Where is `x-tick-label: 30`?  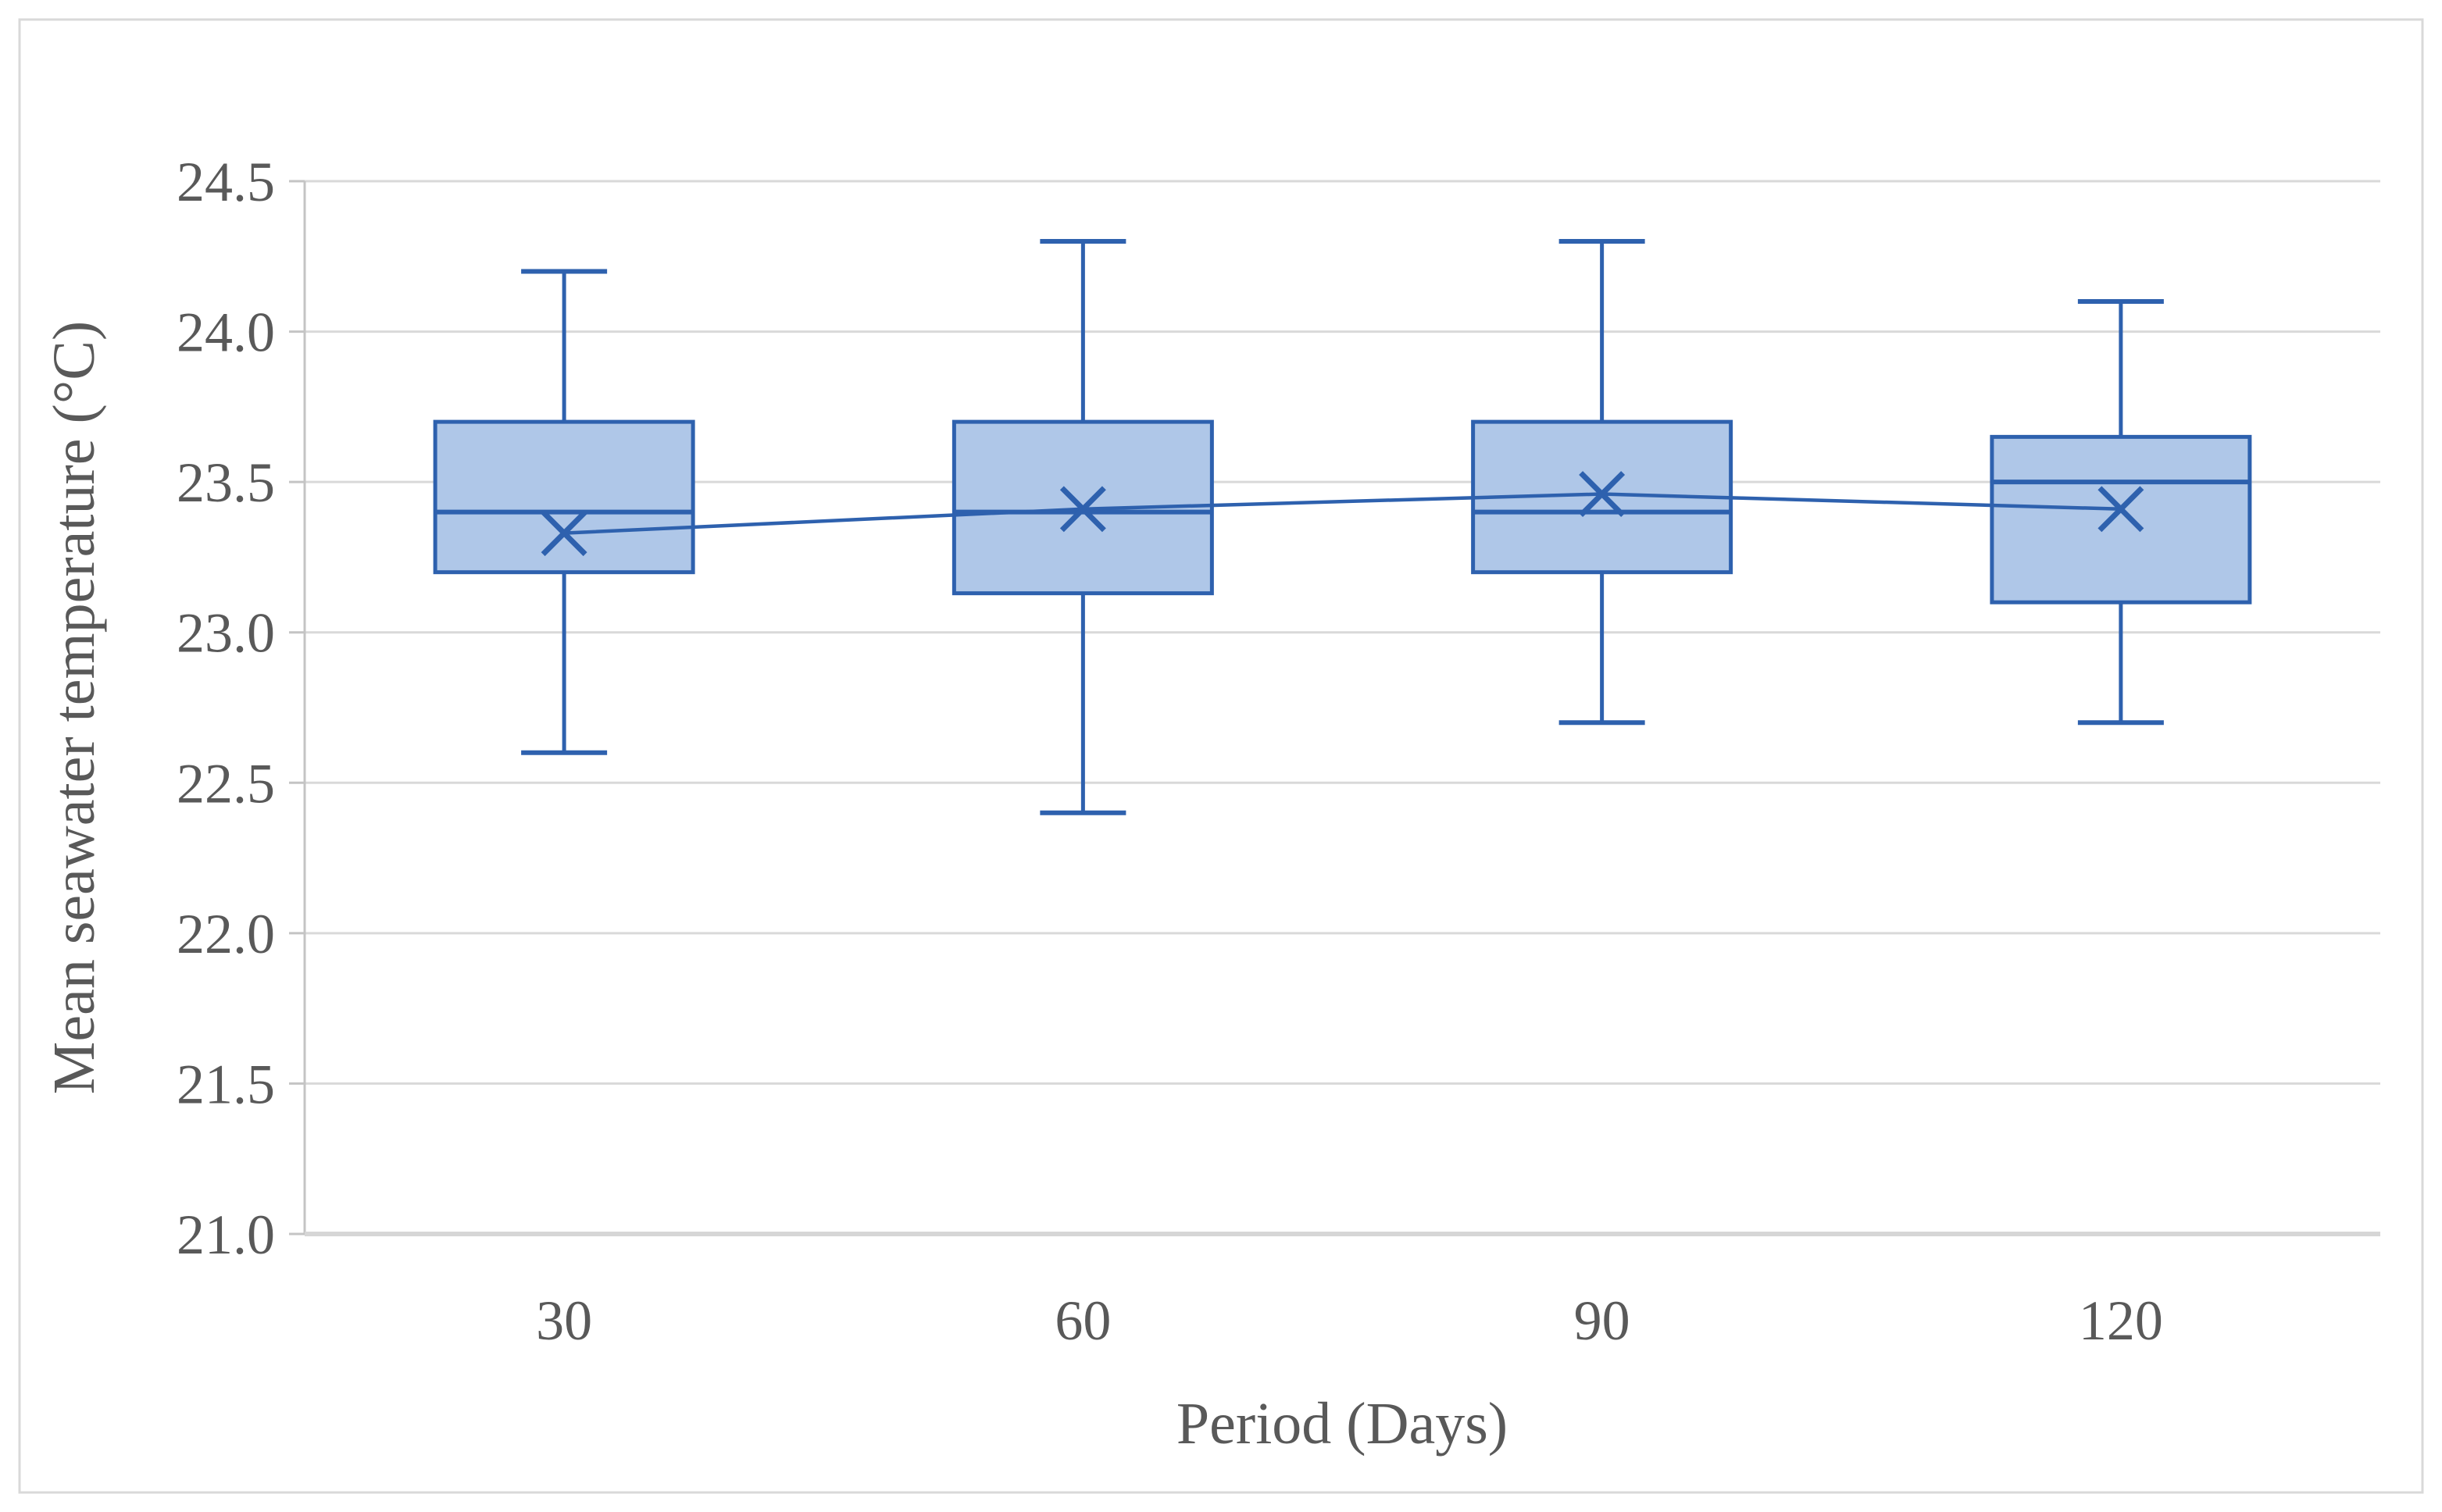 x-tick-label: 30 is located at coordinates (564, 1320).